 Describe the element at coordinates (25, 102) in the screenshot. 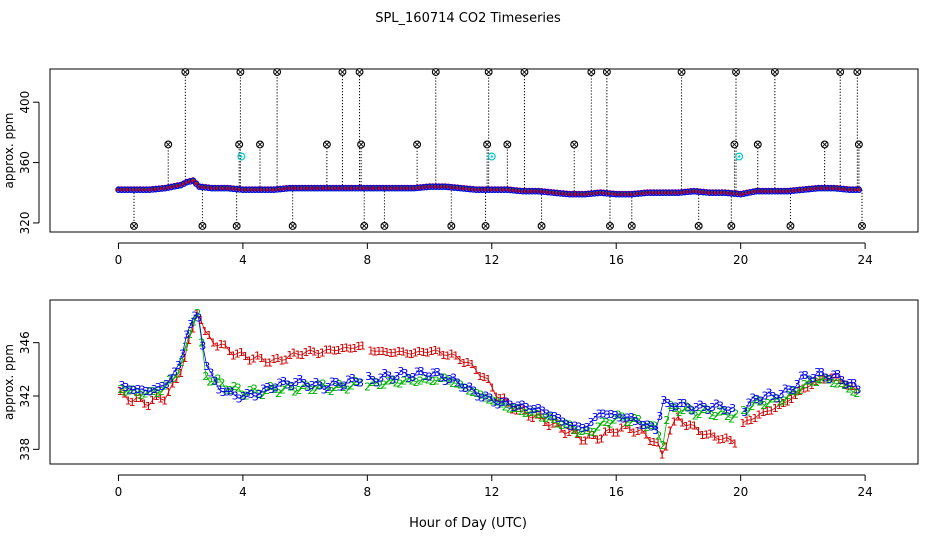

I see `y-tick-label: 400` at that location.